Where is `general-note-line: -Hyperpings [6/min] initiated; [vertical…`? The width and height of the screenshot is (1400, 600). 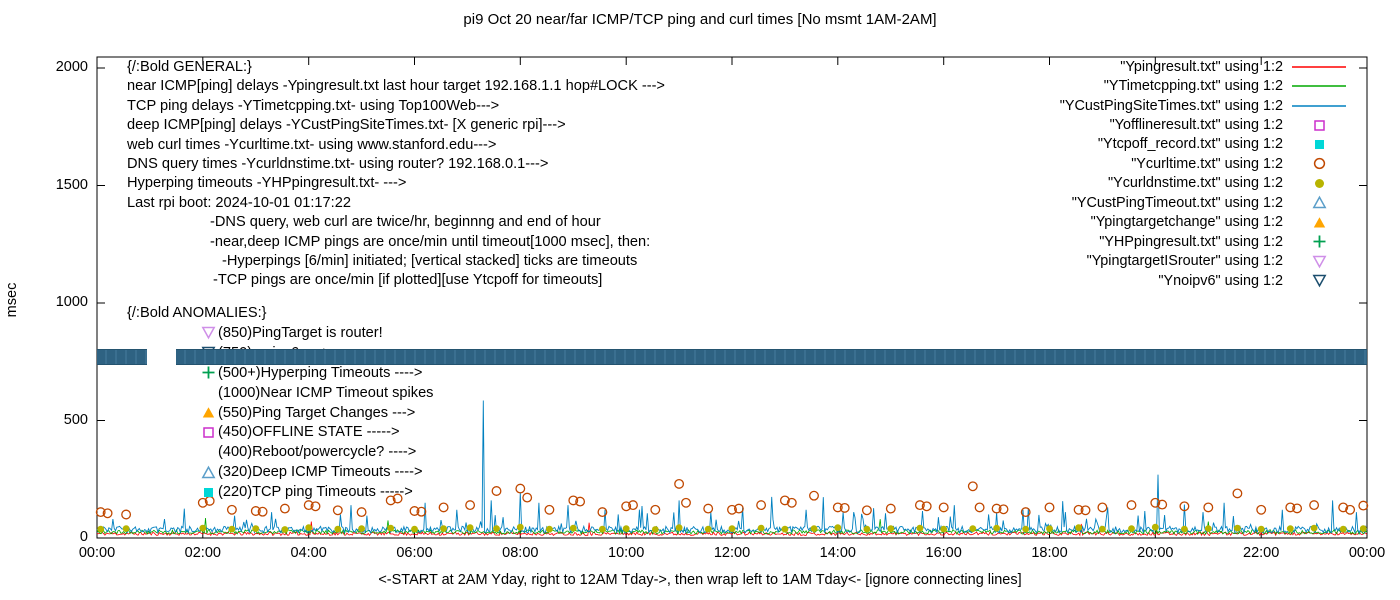
general-note-line: -Hyperpings [6/min] initiated; [vertical… is located at coordinates (430, 261).